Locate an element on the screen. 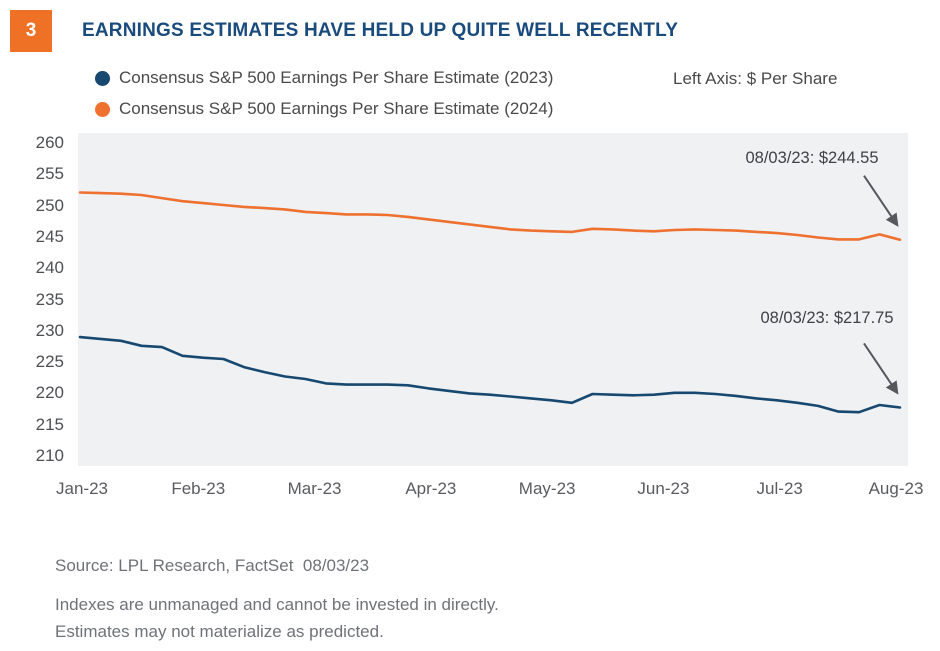 The image size is (940, 651). y-tick-label: 260 is located at coordinates (49, 142).